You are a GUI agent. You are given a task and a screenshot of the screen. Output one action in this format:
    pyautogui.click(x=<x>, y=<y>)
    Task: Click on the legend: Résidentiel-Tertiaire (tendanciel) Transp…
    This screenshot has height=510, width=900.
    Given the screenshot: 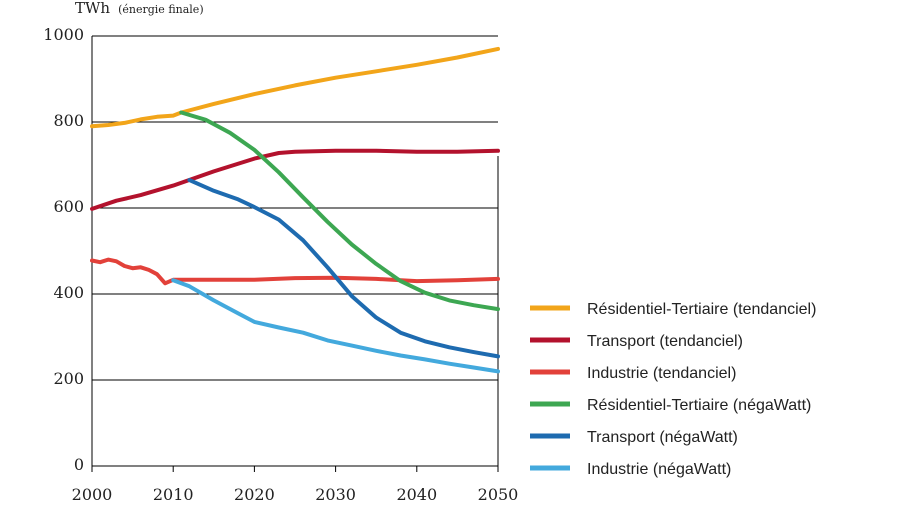 What is the action you would take?
    pyautogui.click(x=673, y=389)
    